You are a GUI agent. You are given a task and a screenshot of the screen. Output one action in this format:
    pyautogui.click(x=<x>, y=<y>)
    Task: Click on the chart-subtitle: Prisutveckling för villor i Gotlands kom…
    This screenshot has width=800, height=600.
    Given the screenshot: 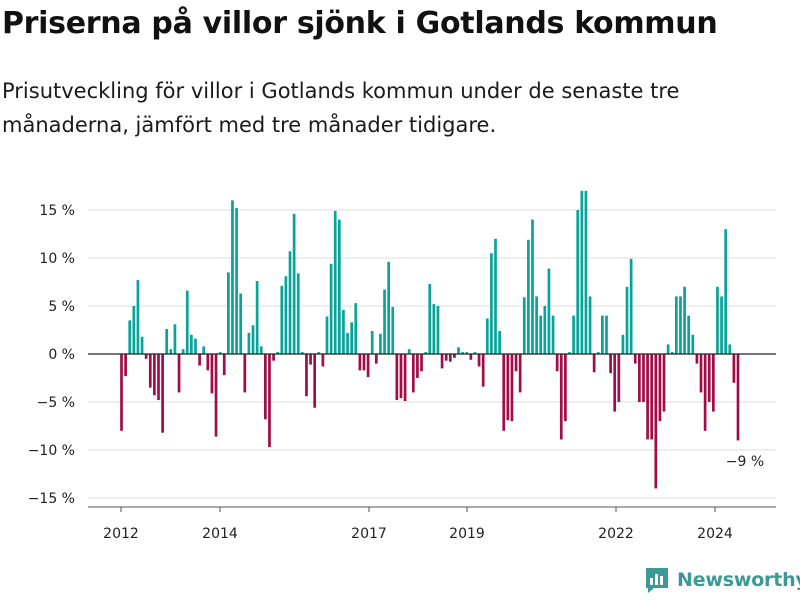 What is the action you would take?
    pyautogui.click(x=341, y=108)
    